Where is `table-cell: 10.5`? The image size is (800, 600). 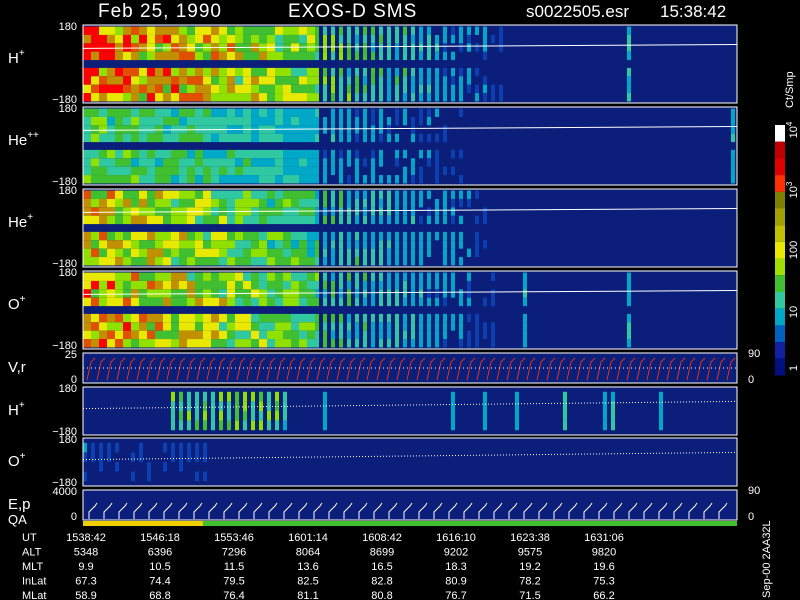
table-cell: 10.5 is located at coordinates (159, 567).